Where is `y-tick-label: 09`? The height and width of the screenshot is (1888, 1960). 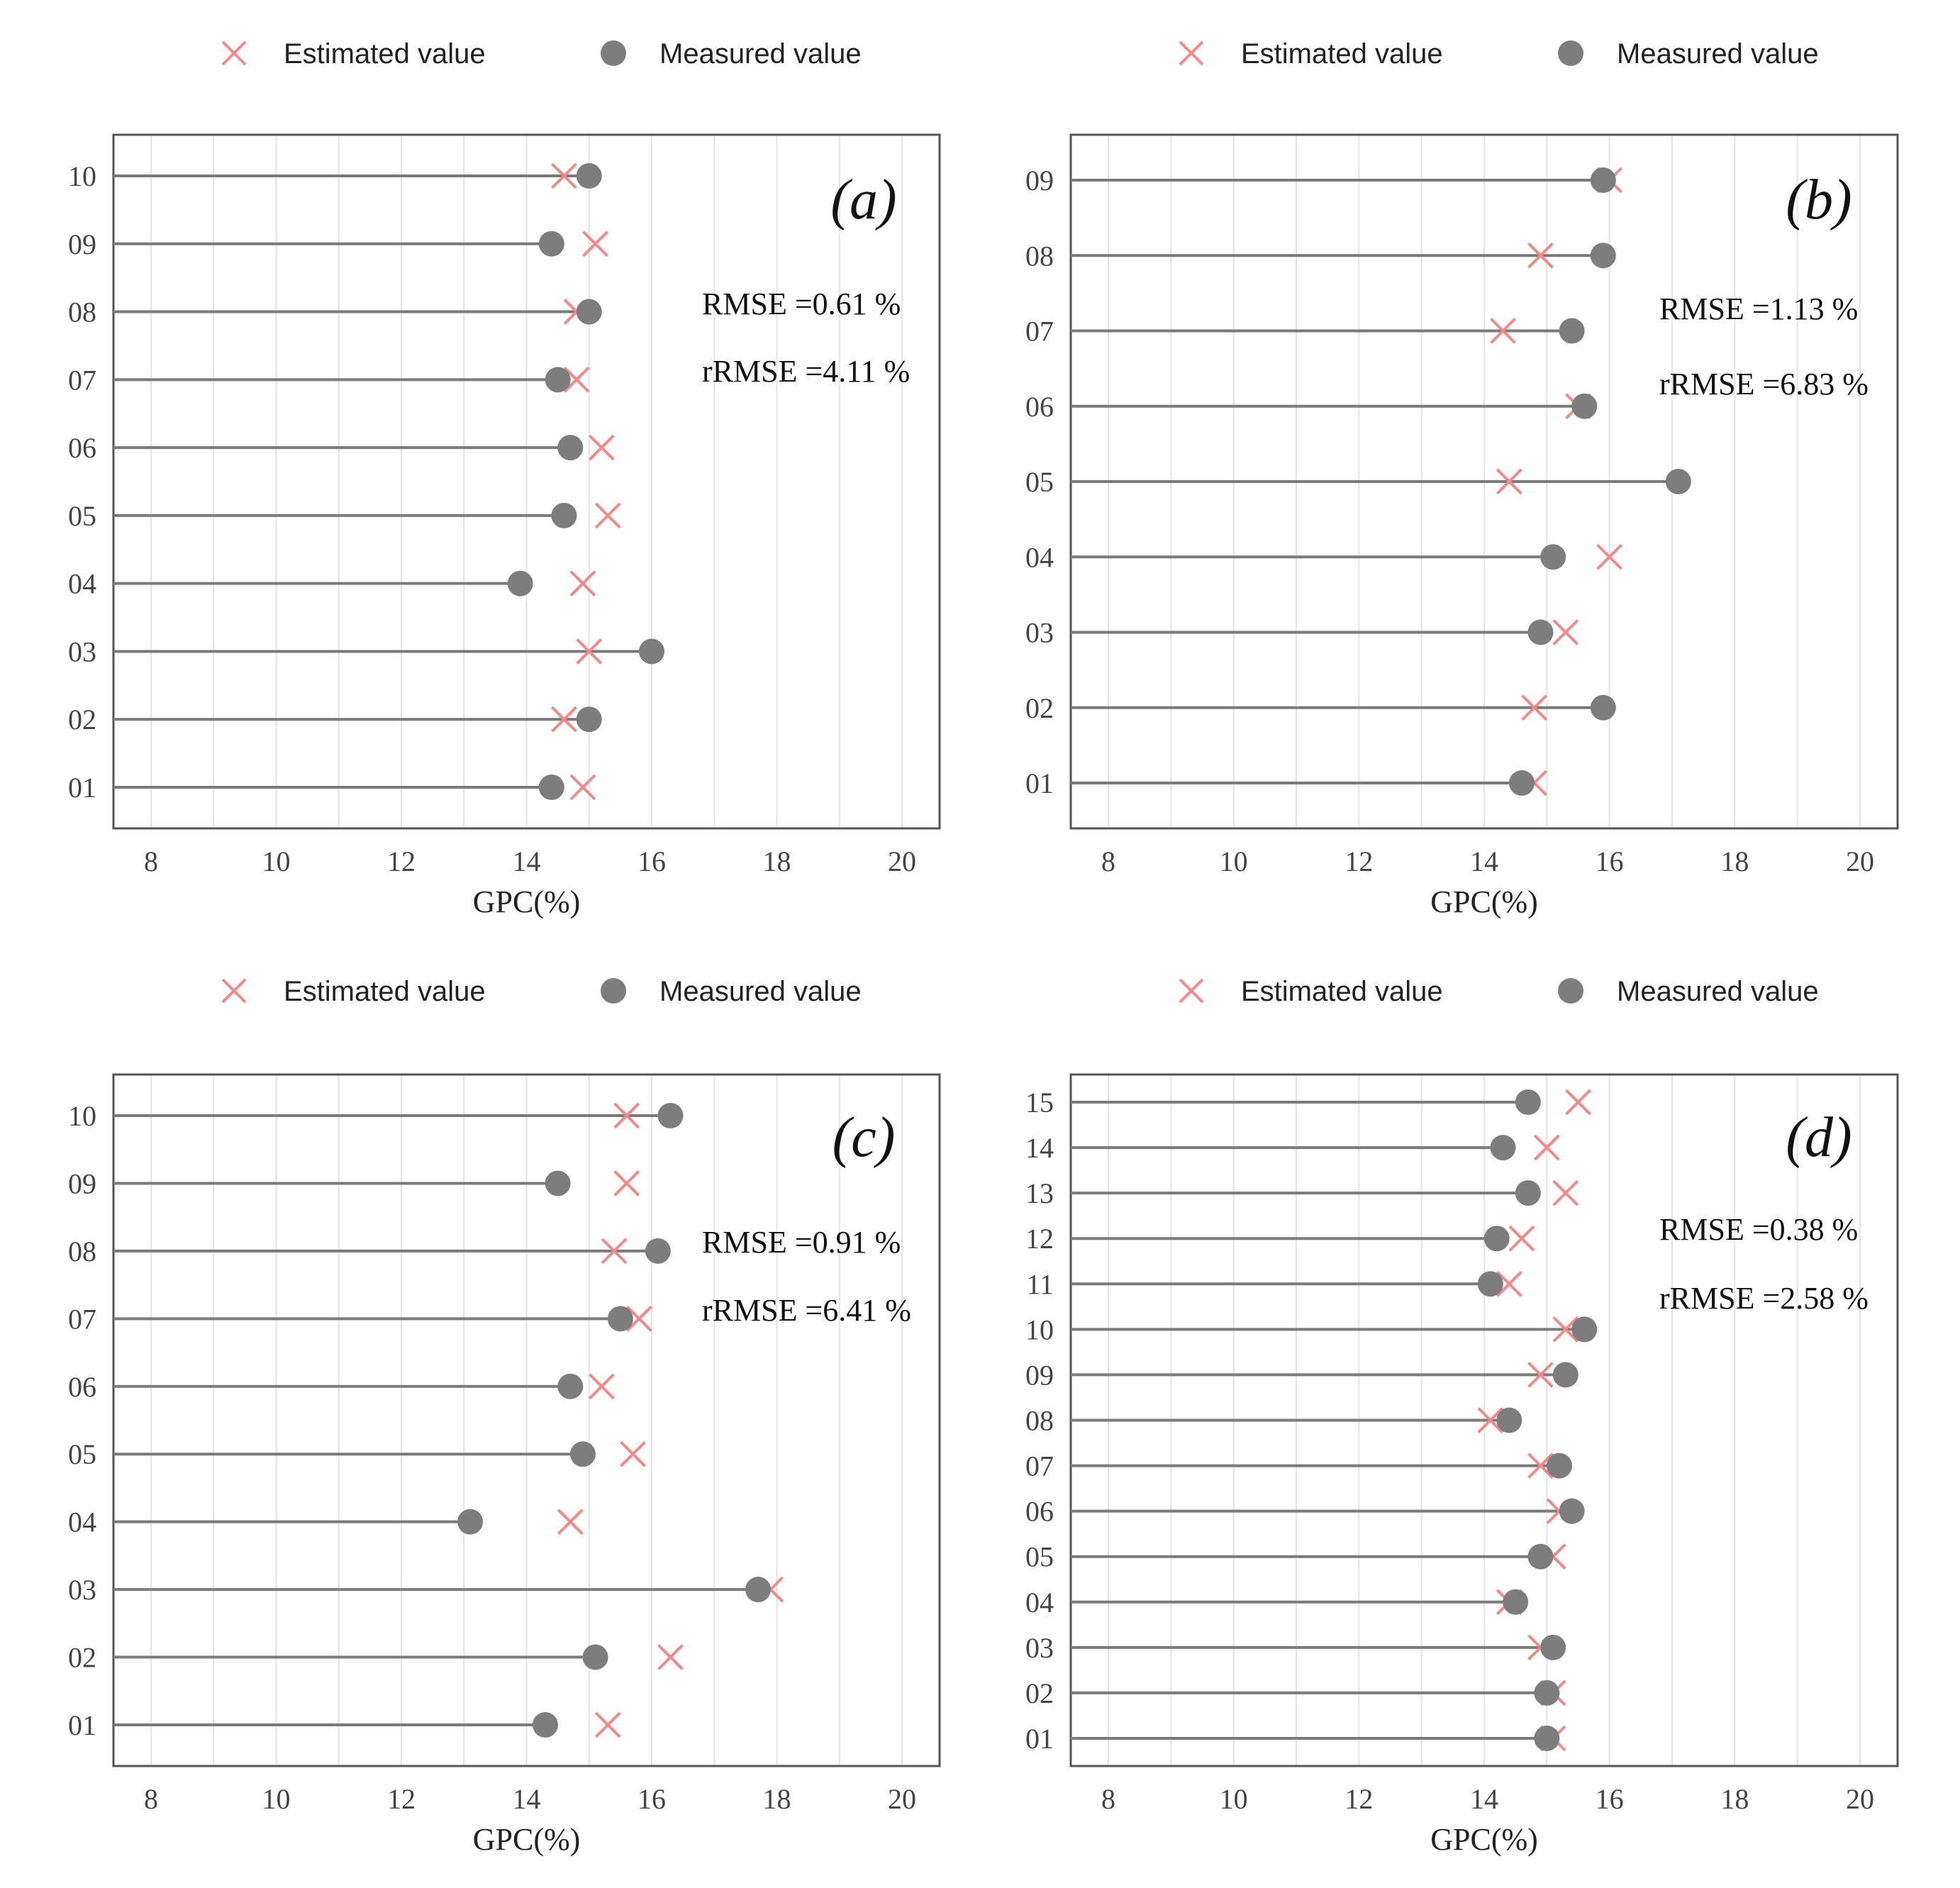 y-tick-label: 09 is located at coordinates (1039, 180).